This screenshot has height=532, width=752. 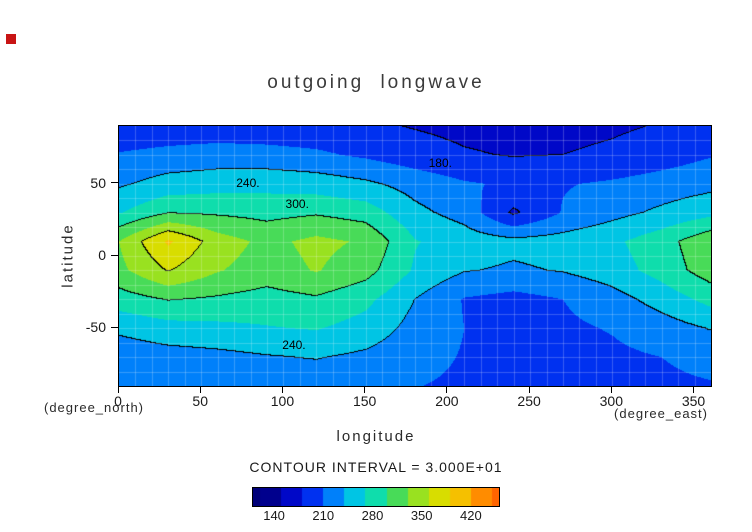 What do you see at coordinates (693, 401) in the screenshot?
I see `x-tick-label: 350` at bounding box center [693, 401].